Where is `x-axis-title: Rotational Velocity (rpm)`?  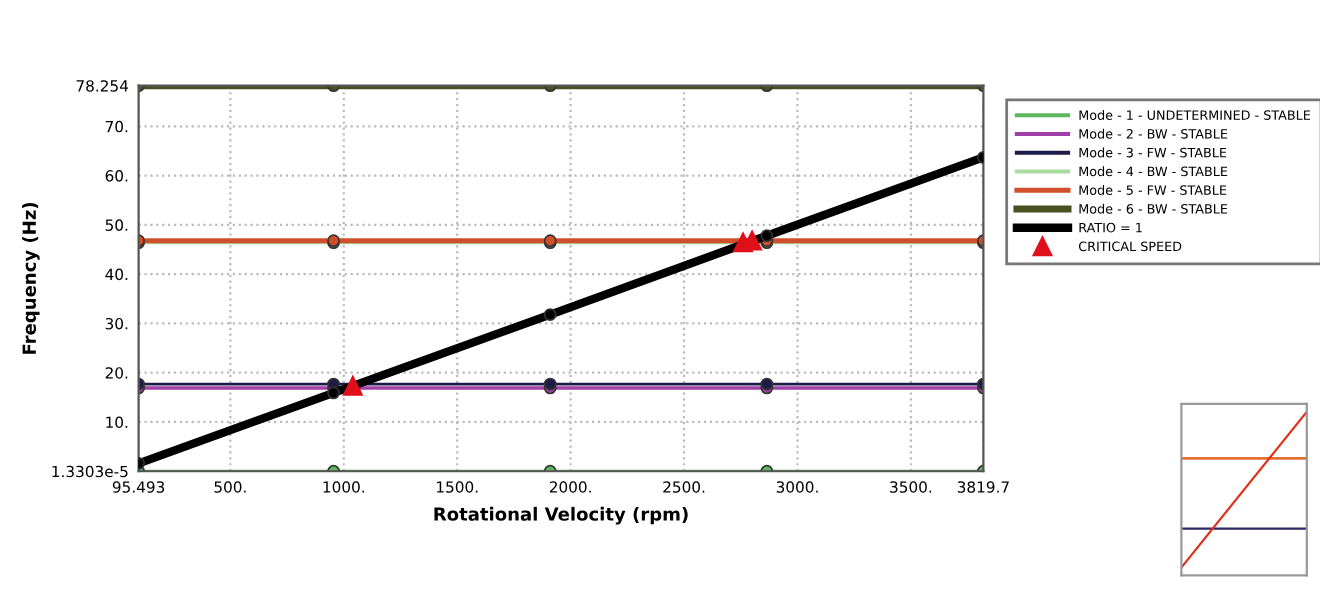 x-axis-title: Rotational Velocity (rpm) is located at coordinates (561, 515).